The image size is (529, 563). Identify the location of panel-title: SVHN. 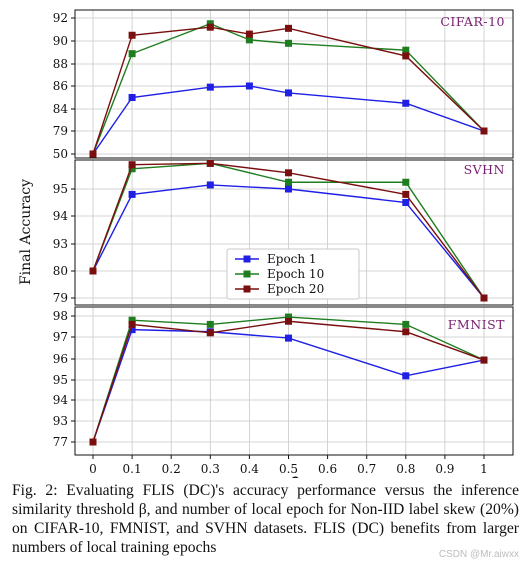
(484, 169).